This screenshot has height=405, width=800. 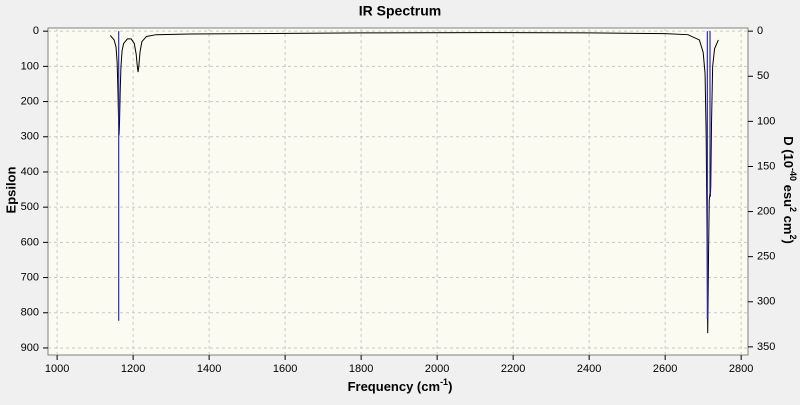 What do you see at coordinates (30, 172) in the screenshot?
I see `y-tick-label: 400` at bounding box center [30, 172].